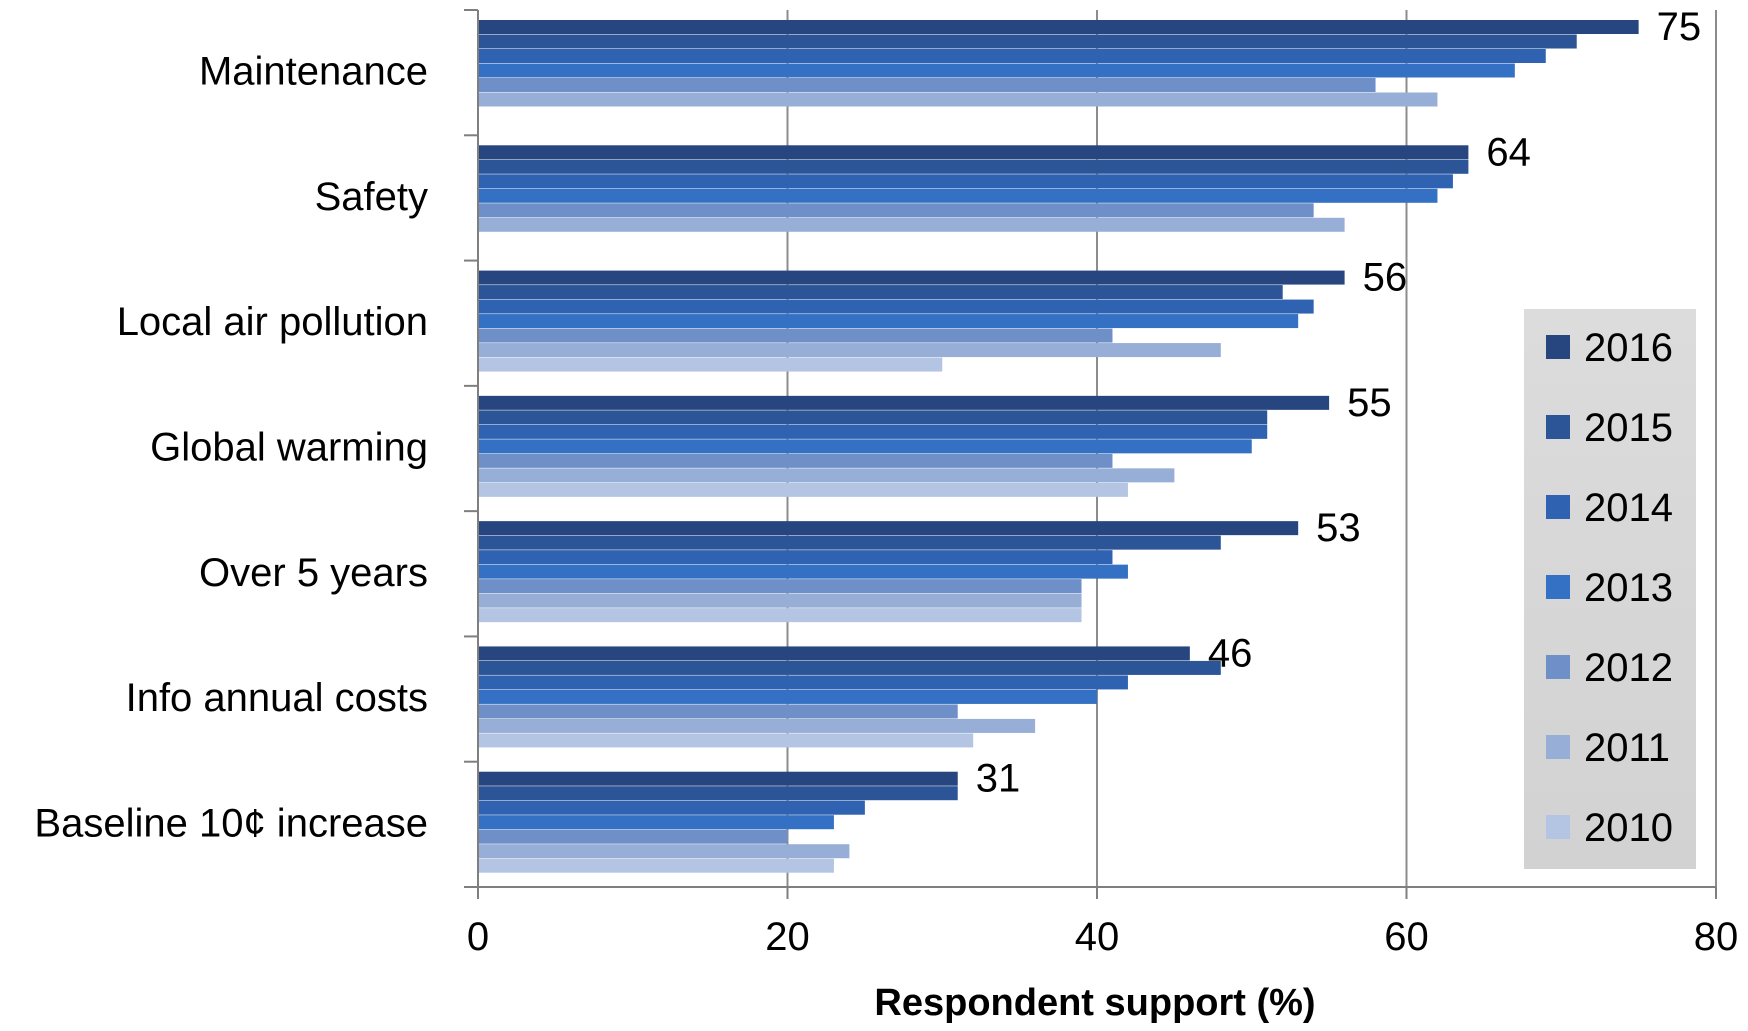  Describe the element at coordinates (272, 322) in the screenshot. I see `category-label: Local air pollution` at that location.